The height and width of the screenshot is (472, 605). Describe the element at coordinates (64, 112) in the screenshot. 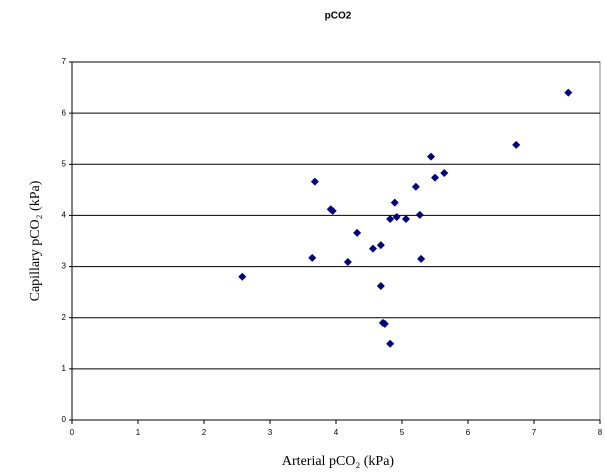

I see `y-tick-label: 6` at that location.